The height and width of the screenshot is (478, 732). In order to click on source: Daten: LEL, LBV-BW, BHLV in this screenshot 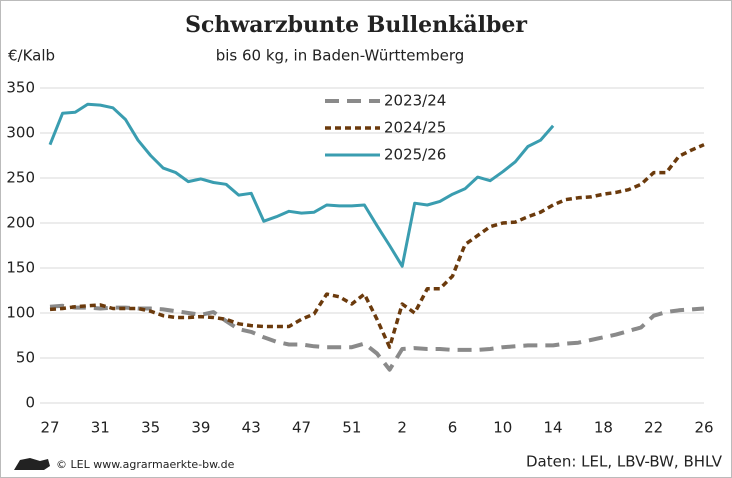, I will do `click(624, 462)`.